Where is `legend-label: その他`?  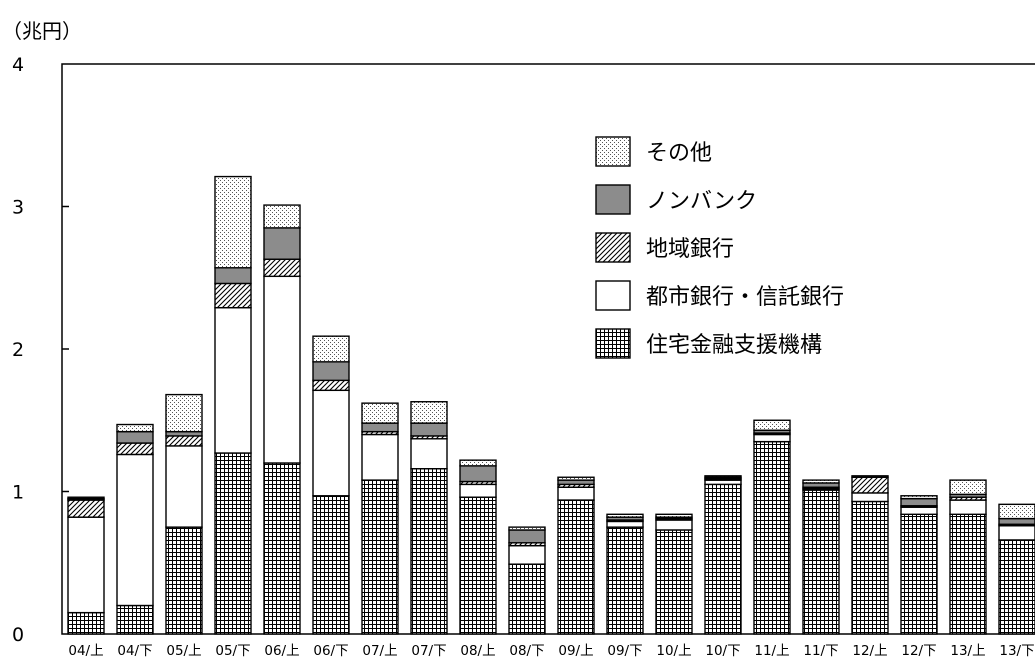
legend-label: その他 is located at coordinates (679, 153).